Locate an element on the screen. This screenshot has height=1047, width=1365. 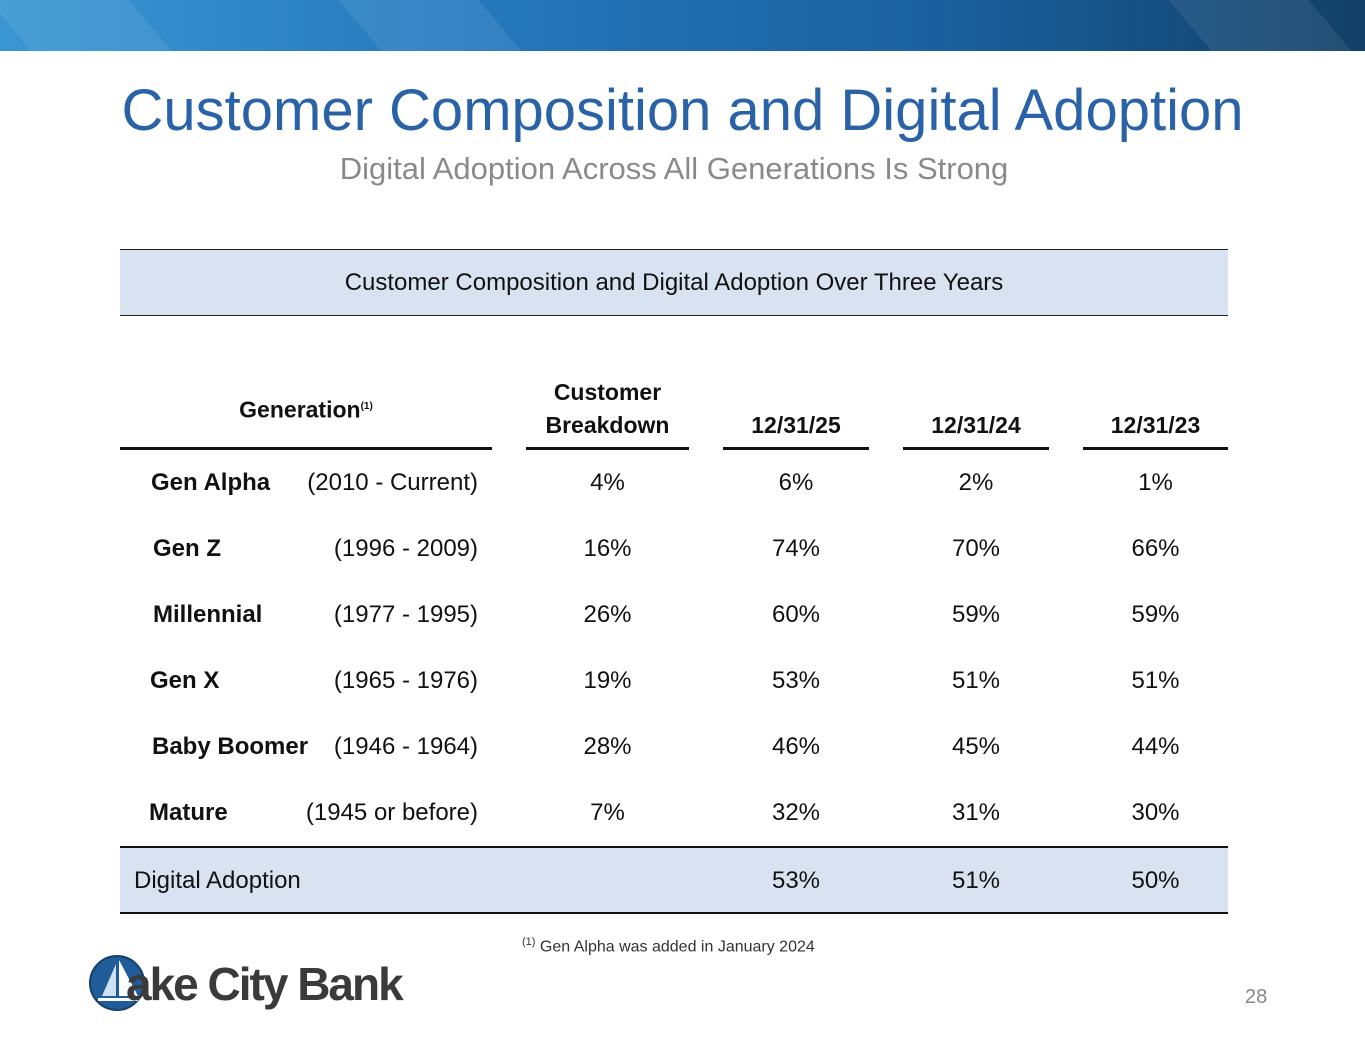
generation-name: Baby Boomer is located at coordinates (230, 746).